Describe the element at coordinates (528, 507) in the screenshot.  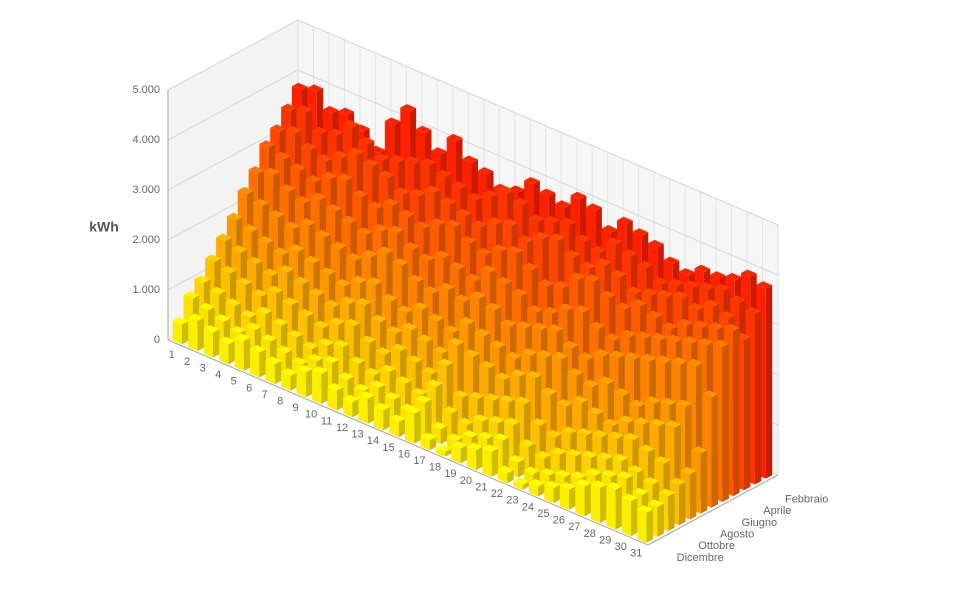
I see `x-tick-label: 24` at that location.